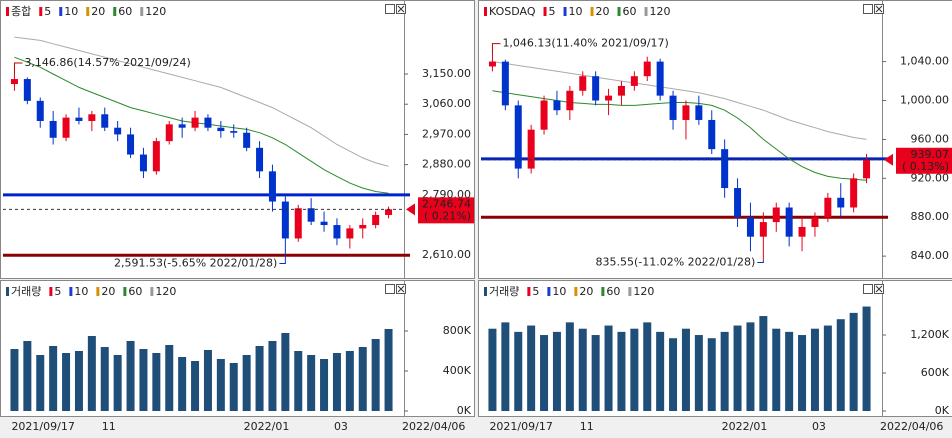 The image size is (952, 438). I want to click on x-tick-label: 2021/09/17, so click(42, 426).